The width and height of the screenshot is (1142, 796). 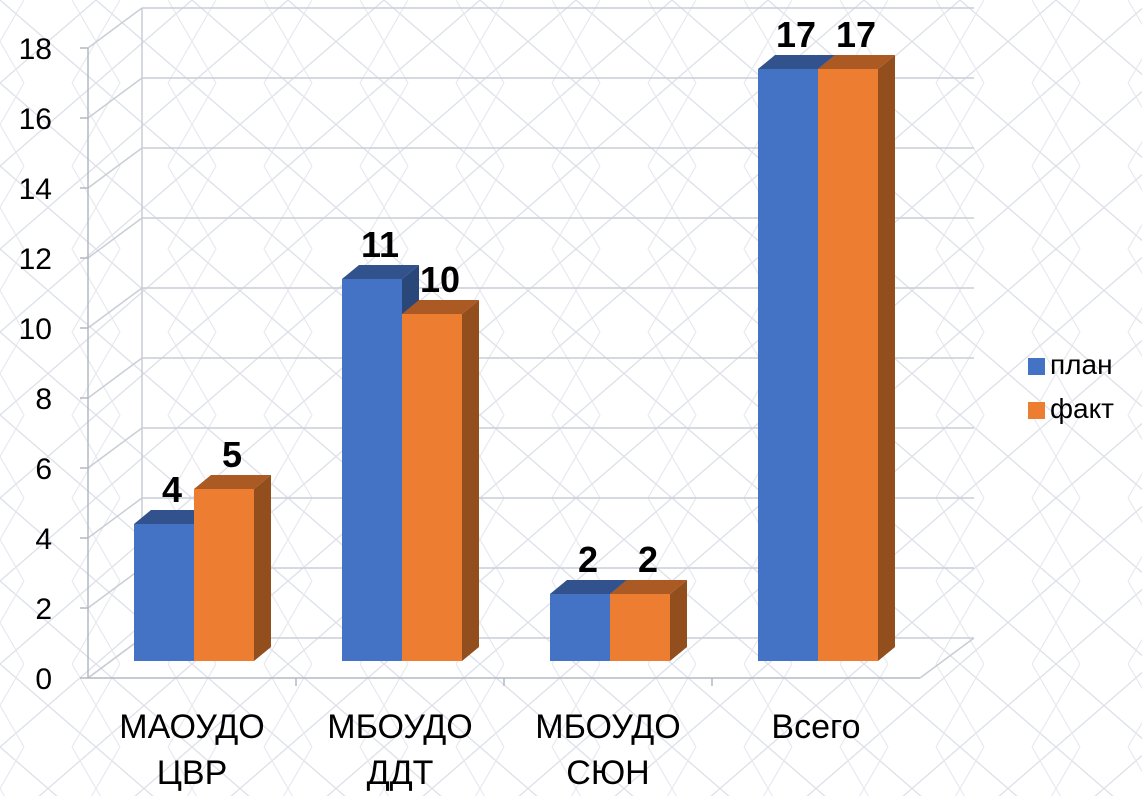 I want to click on legend: план факт, so click(x=1071, y=386).